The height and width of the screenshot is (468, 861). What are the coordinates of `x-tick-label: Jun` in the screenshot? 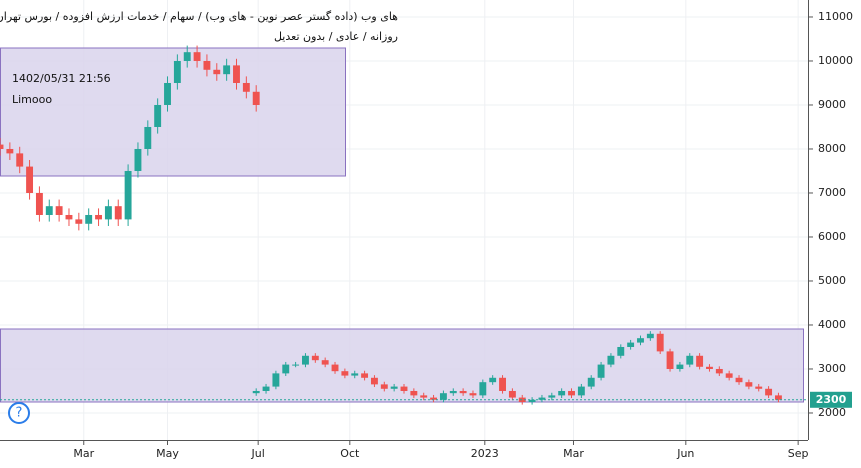 It's located at (685, 453).